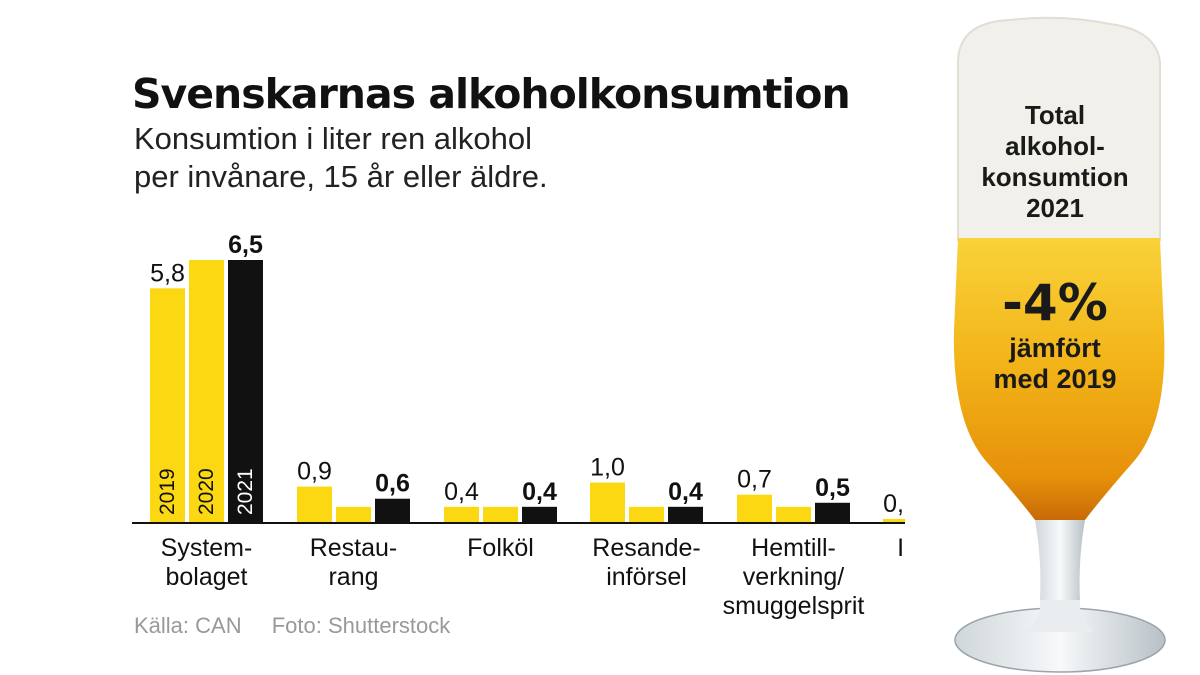 Image resolution: width=1200 pixels, height=675 pixels. I want to click on photo-credit: Foto: Shutterstock, so click(361, 625).